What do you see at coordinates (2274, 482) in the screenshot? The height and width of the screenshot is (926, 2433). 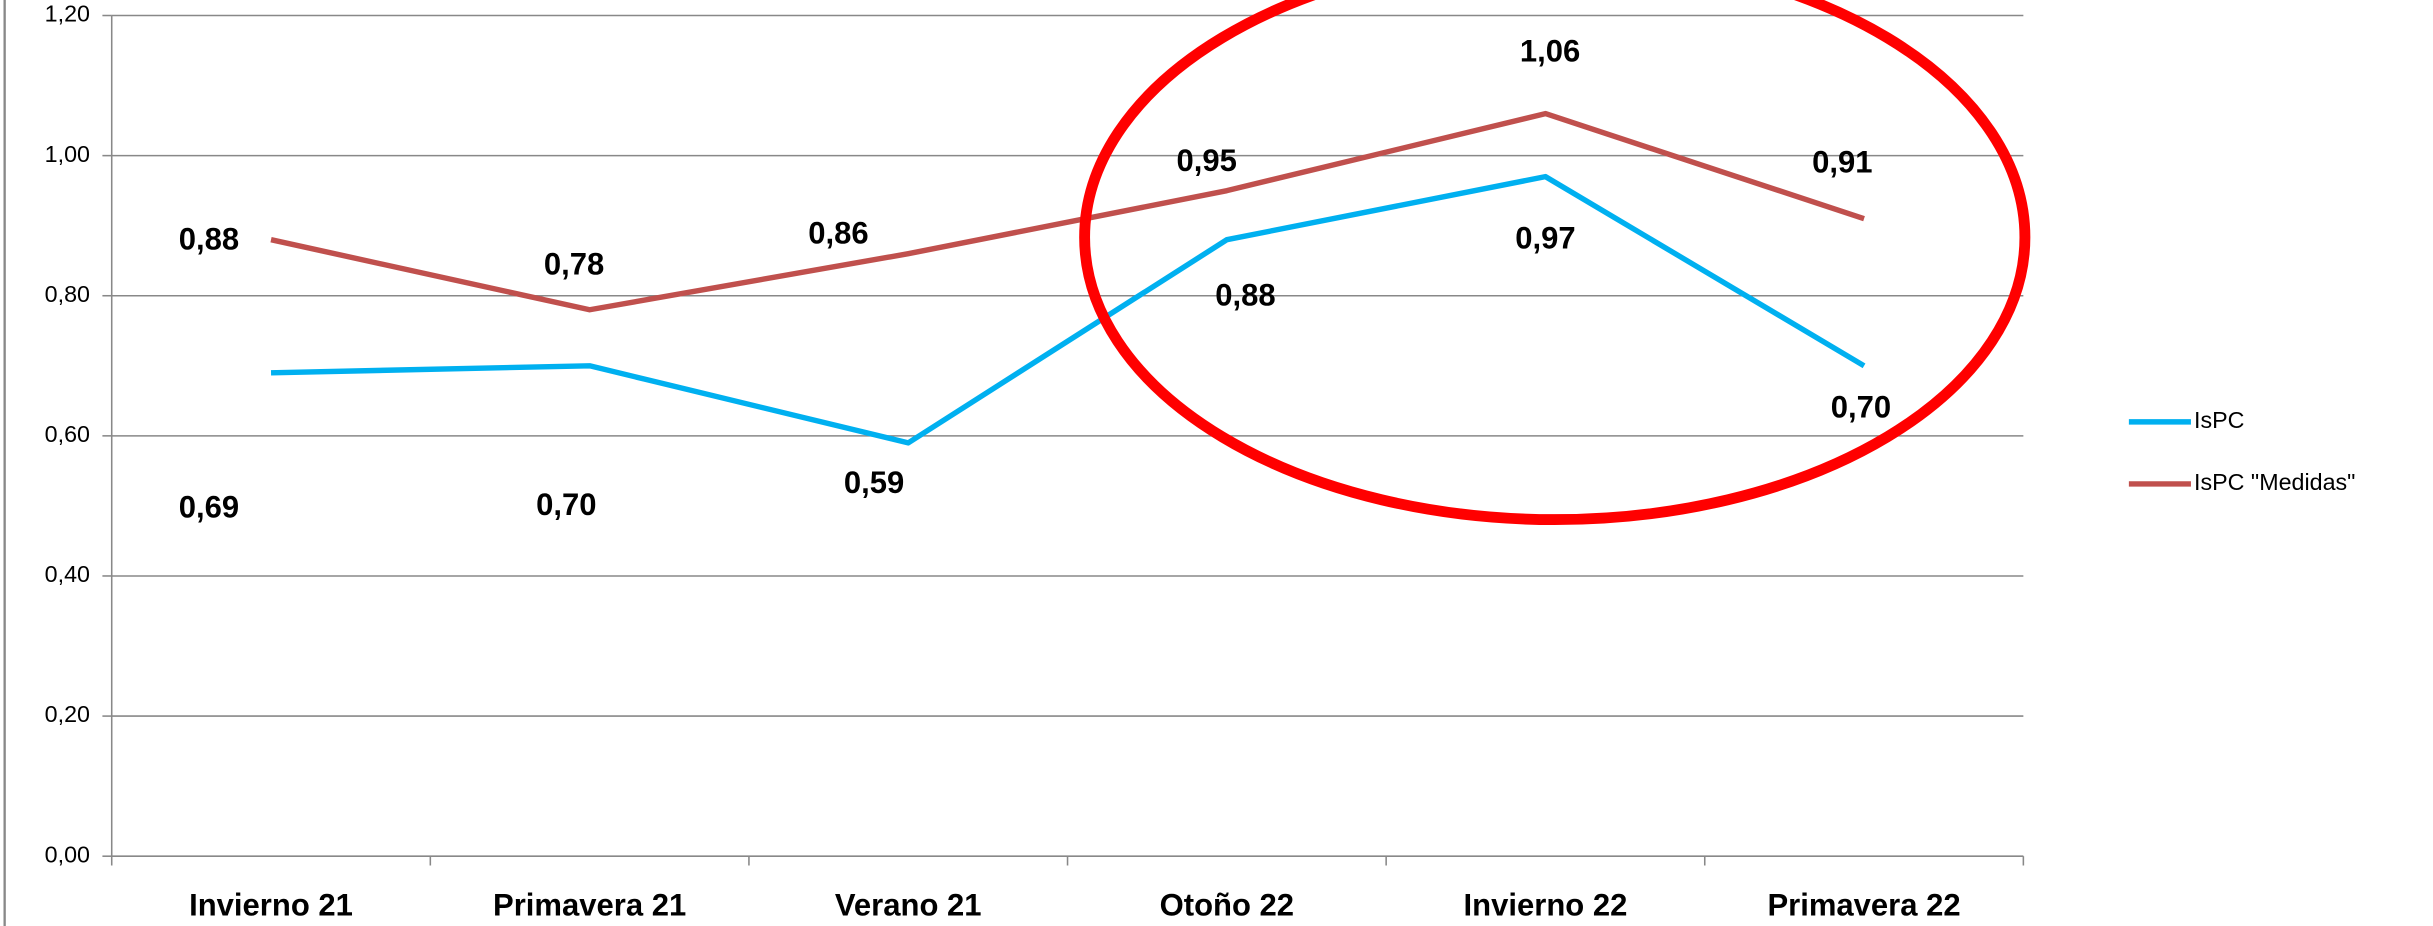 I see `legend-label: IsPC "Medidas"` at bounding box center [2274, 482].